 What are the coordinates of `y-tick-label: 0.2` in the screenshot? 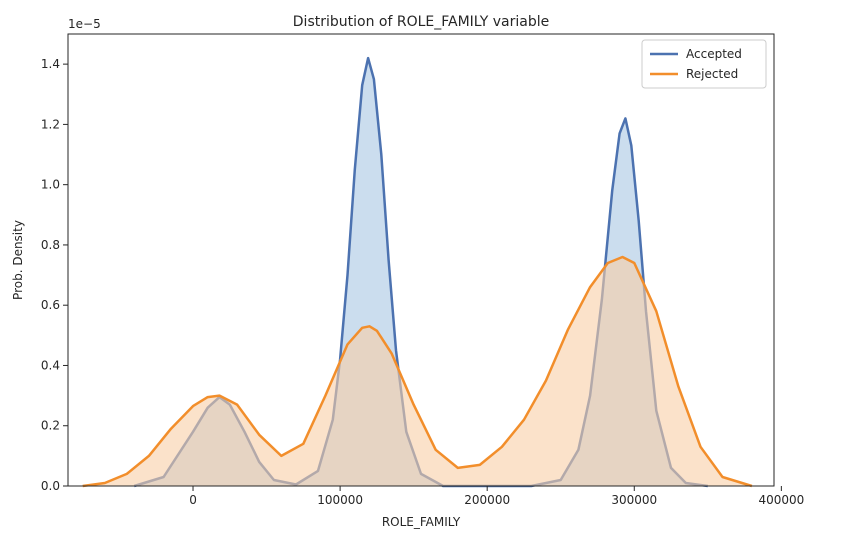 It's located at (50, 426).